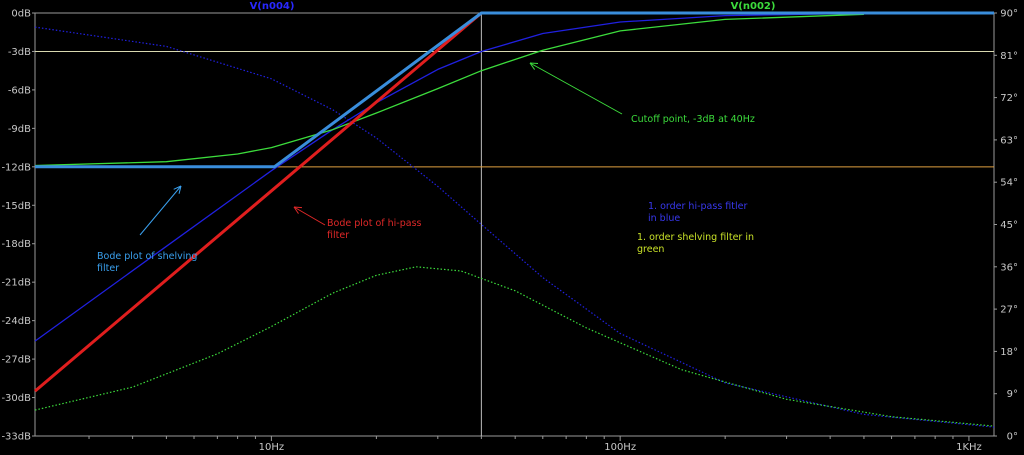 The image size is (1024, 455). I want to click on cutoff-note-line: Cutoff point, -3dB at 40Hz, so click(693, 119).